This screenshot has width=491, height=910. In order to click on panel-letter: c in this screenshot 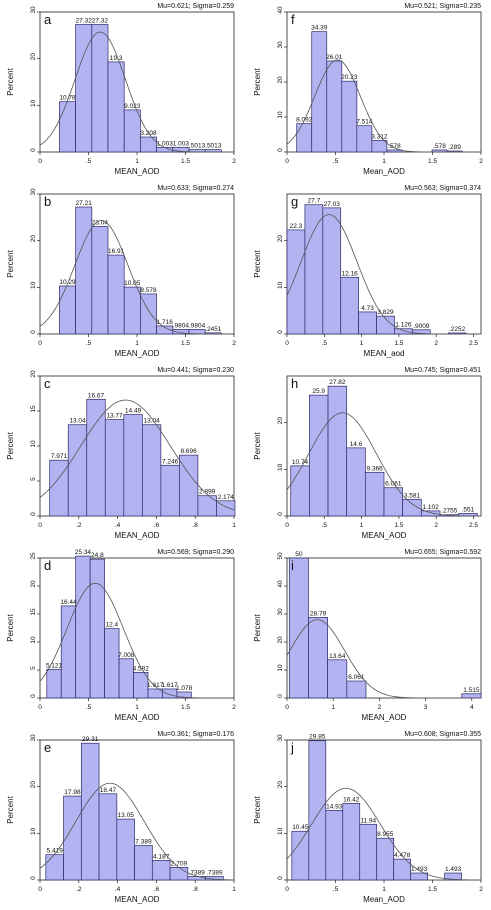, I will do `click(47, 383)`.